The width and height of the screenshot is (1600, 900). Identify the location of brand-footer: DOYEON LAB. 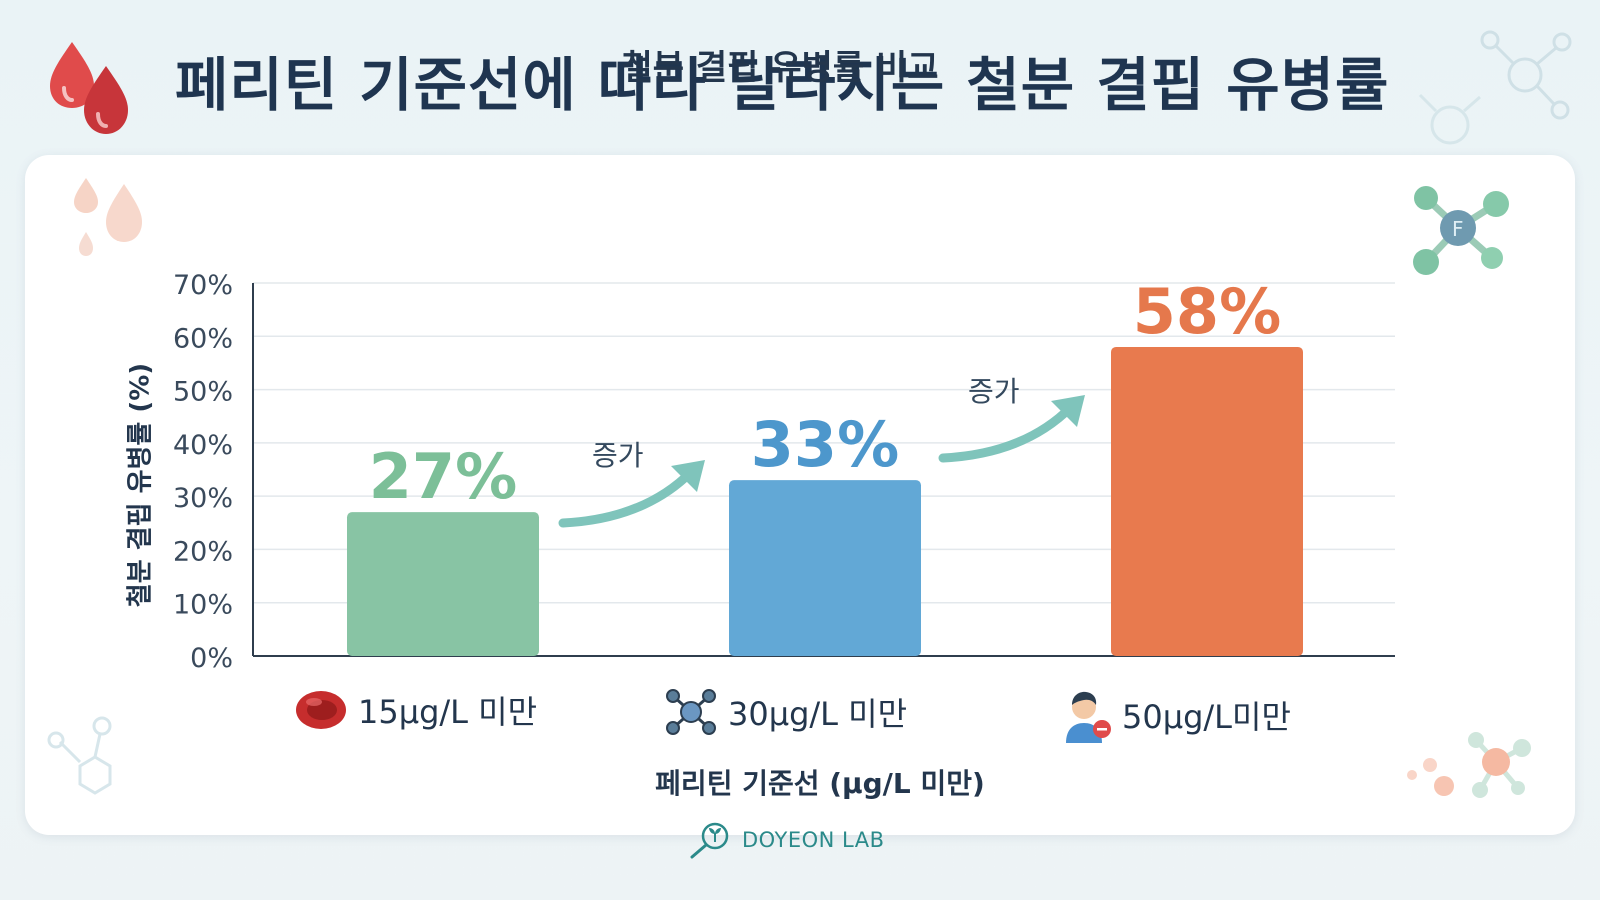
(786, 840).